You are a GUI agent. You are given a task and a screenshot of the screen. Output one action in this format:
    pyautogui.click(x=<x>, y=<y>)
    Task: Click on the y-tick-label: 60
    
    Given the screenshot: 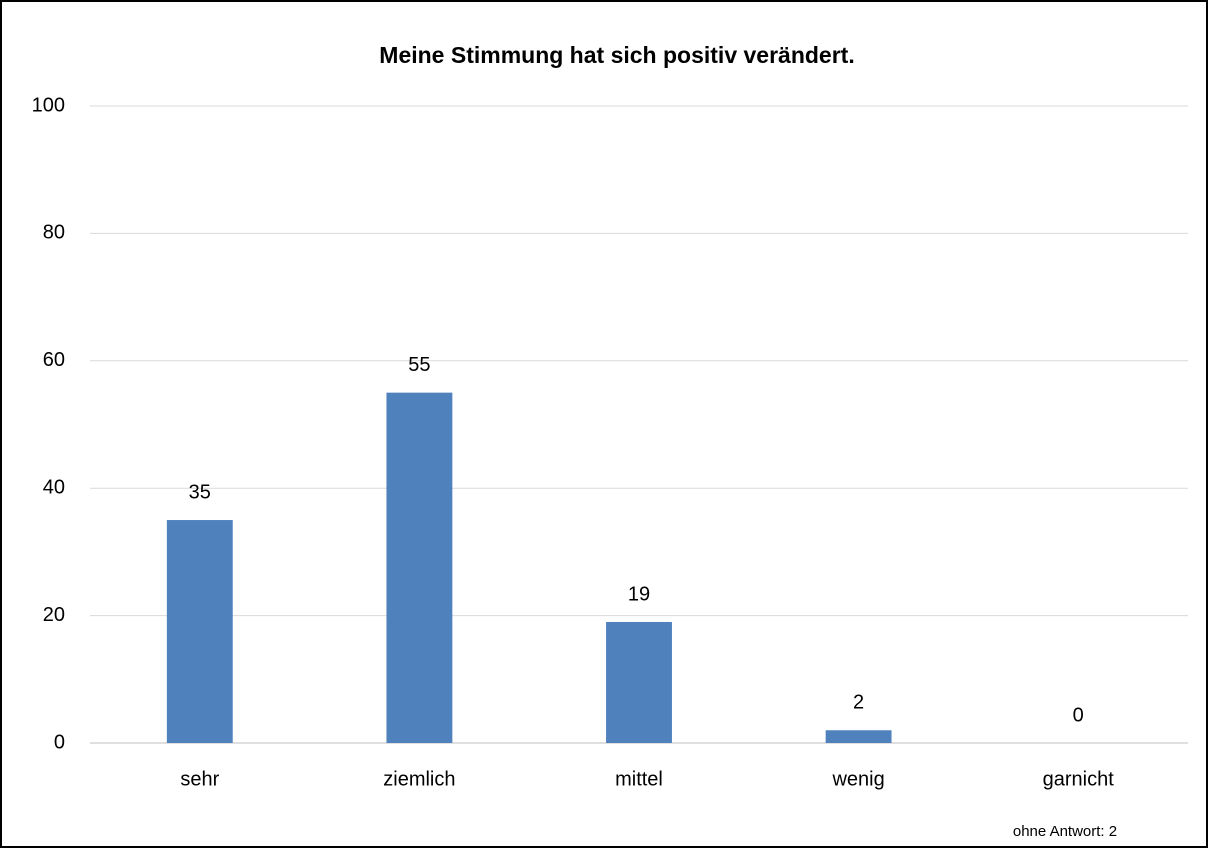 What is the action you would take?
    pyautogui.click(x=54, y=360)
    